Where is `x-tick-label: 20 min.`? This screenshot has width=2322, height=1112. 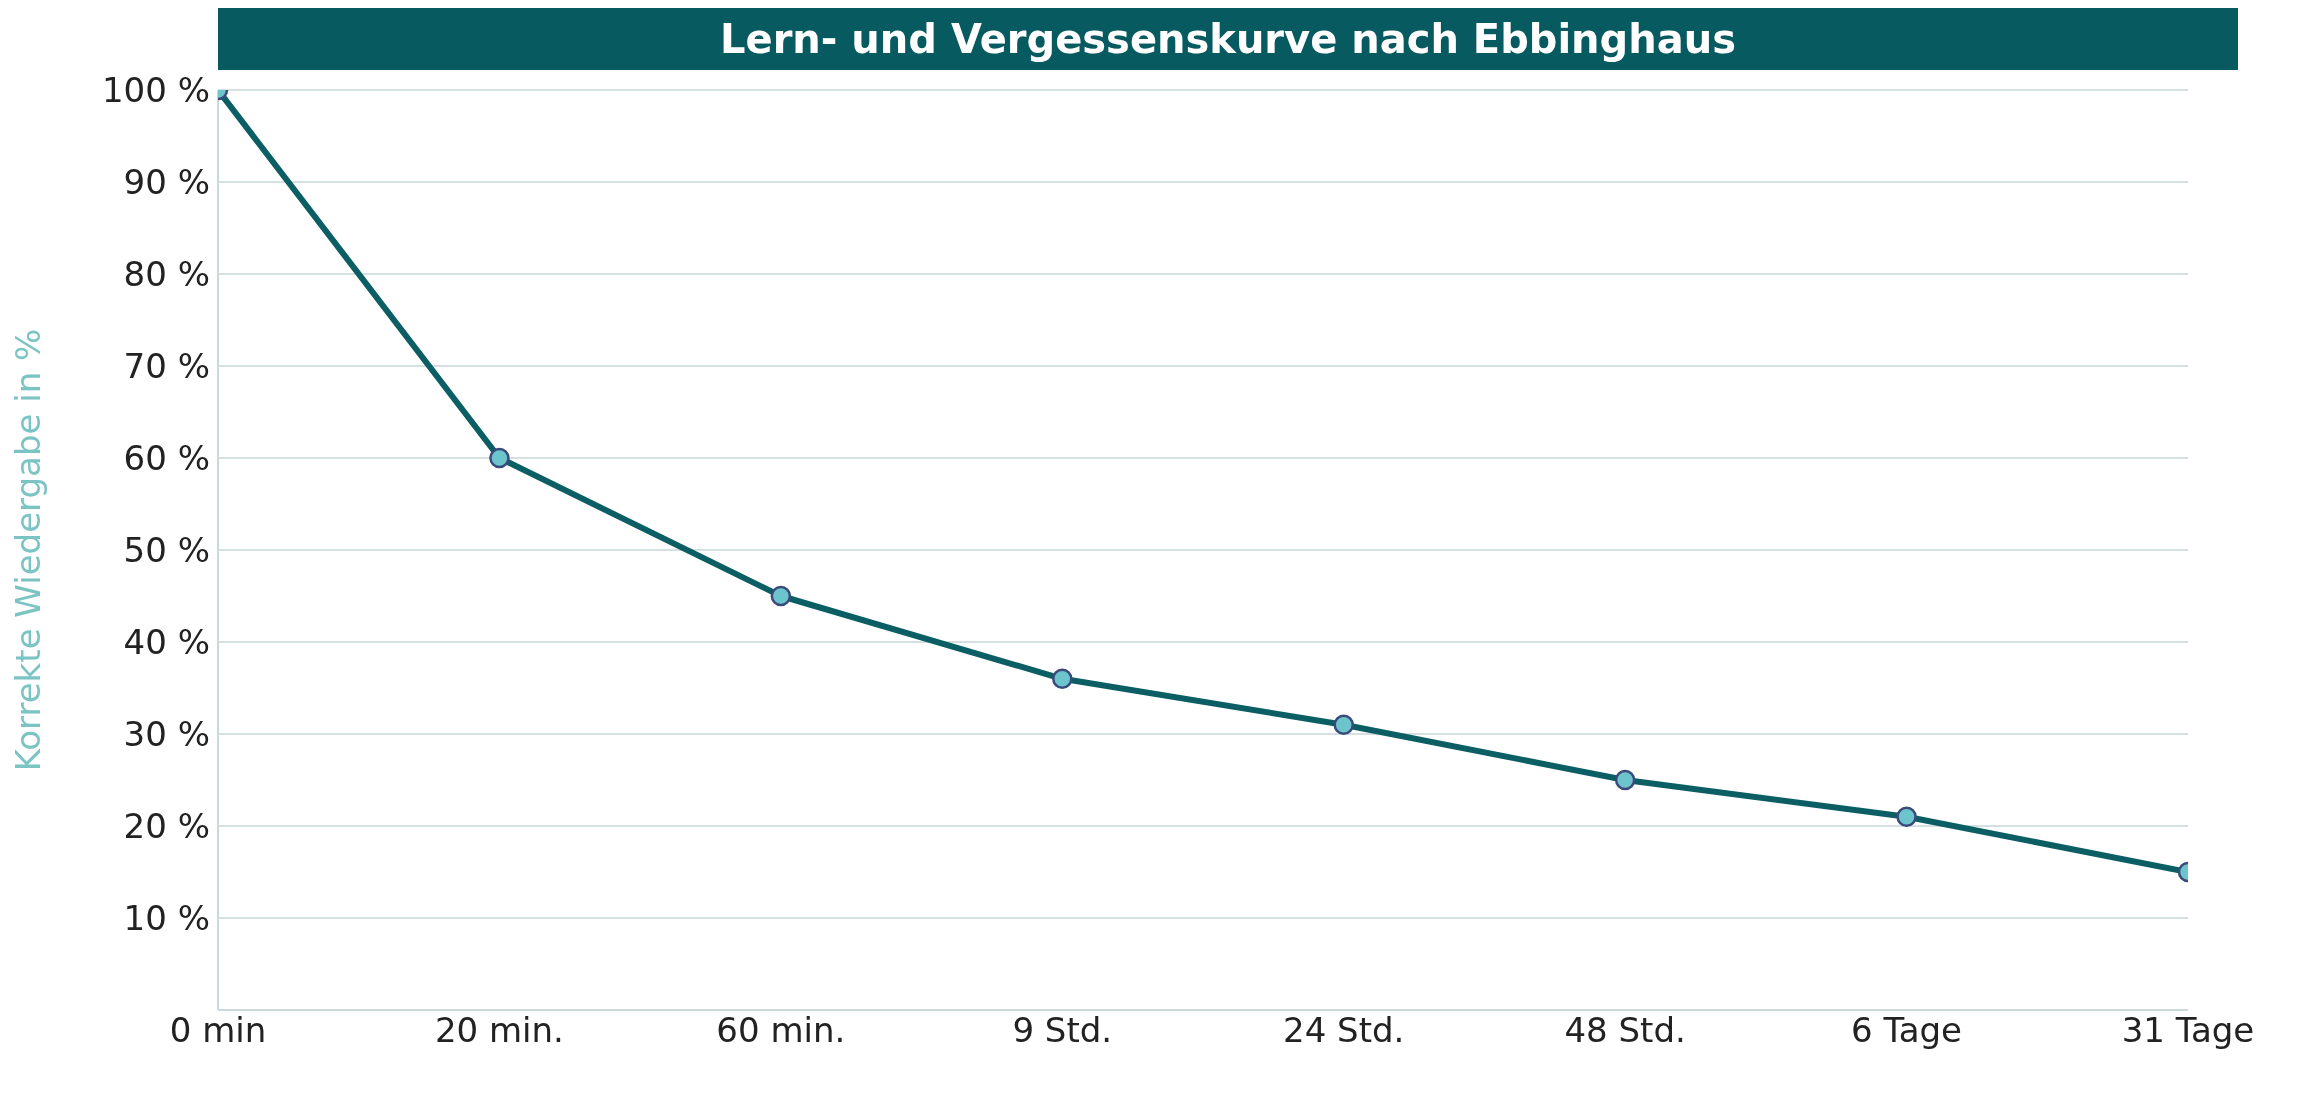 x-tick-label: 20 min. is located at coordinates (499, 1030).